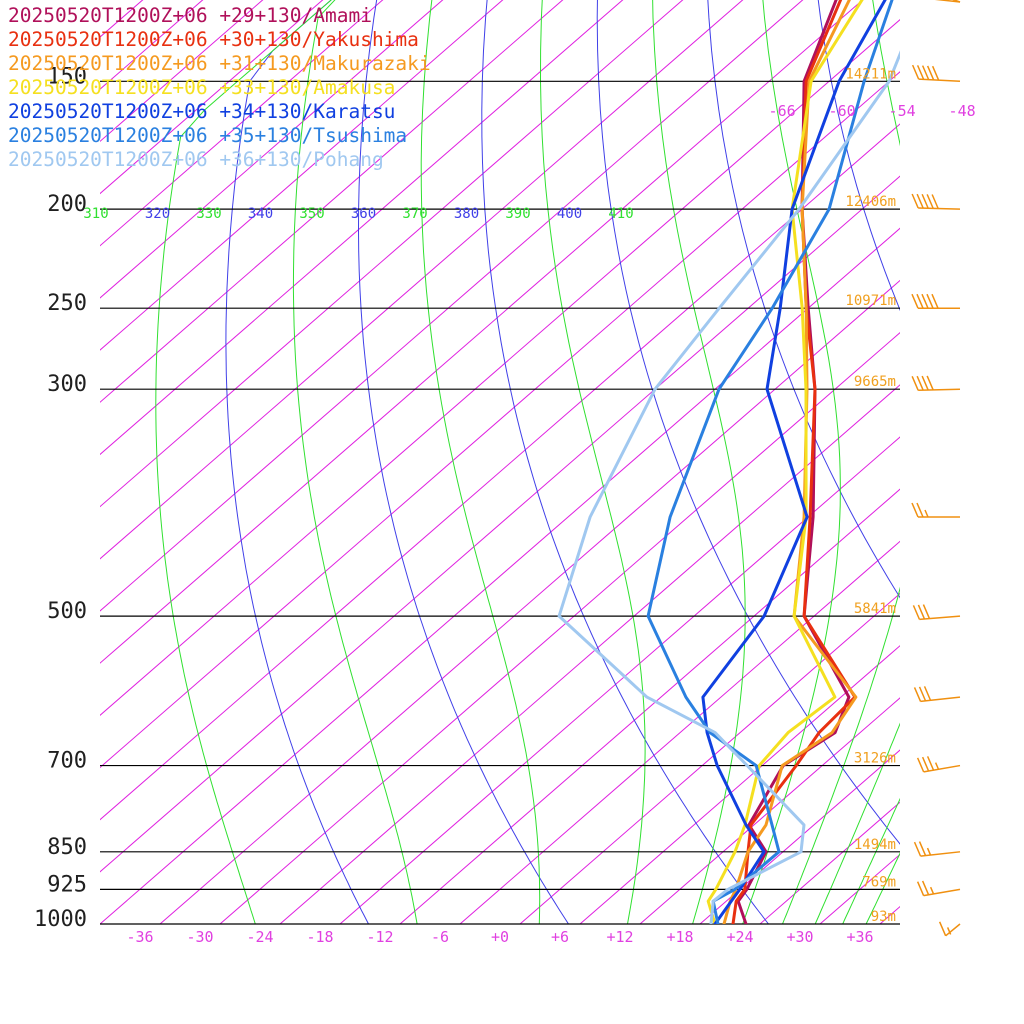 The height and width of the screenshot is (1024, 1024). Describe the element at coordinates (202, 87) in the screenshot. I see `legend-entry: 20250520T1200Z+06 +33+130/Amakusa` at that location.